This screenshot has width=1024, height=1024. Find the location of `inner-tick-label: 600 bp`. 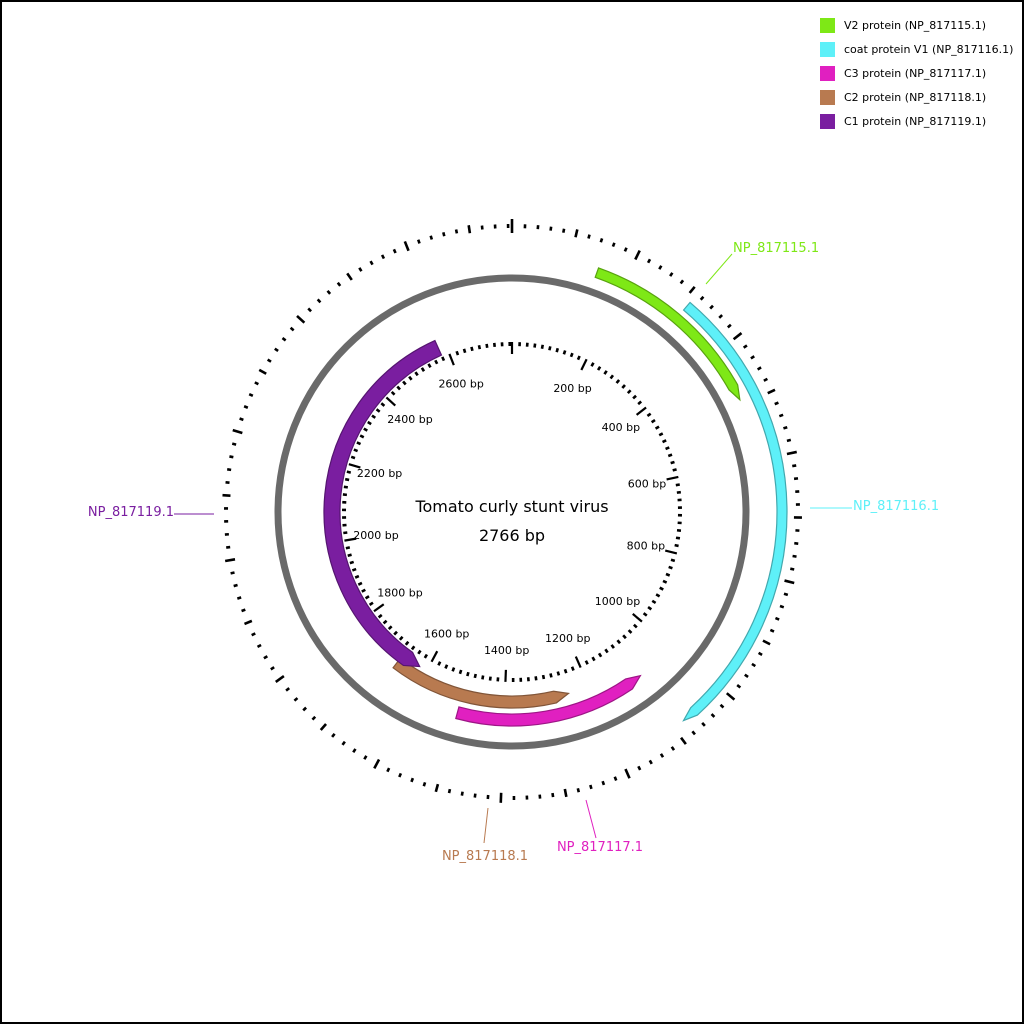

inner-tick-label: 600 bp is located at coordinates (647, 484).